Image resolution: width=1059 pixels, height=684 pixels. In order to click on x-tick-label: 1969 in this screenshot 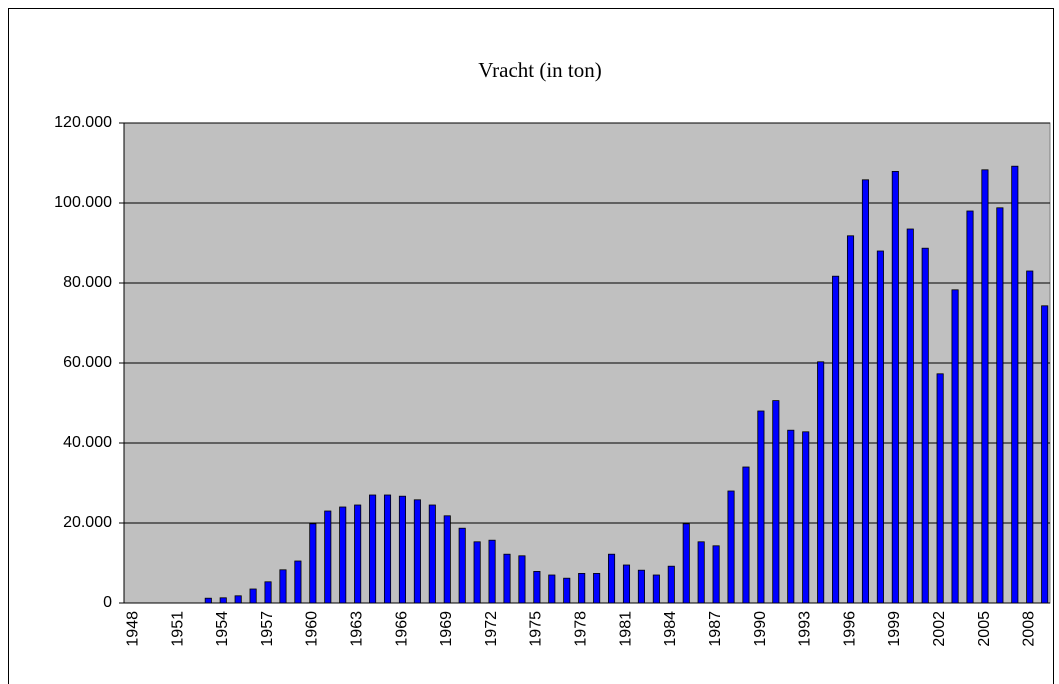, I will do `click(446, 629)`.